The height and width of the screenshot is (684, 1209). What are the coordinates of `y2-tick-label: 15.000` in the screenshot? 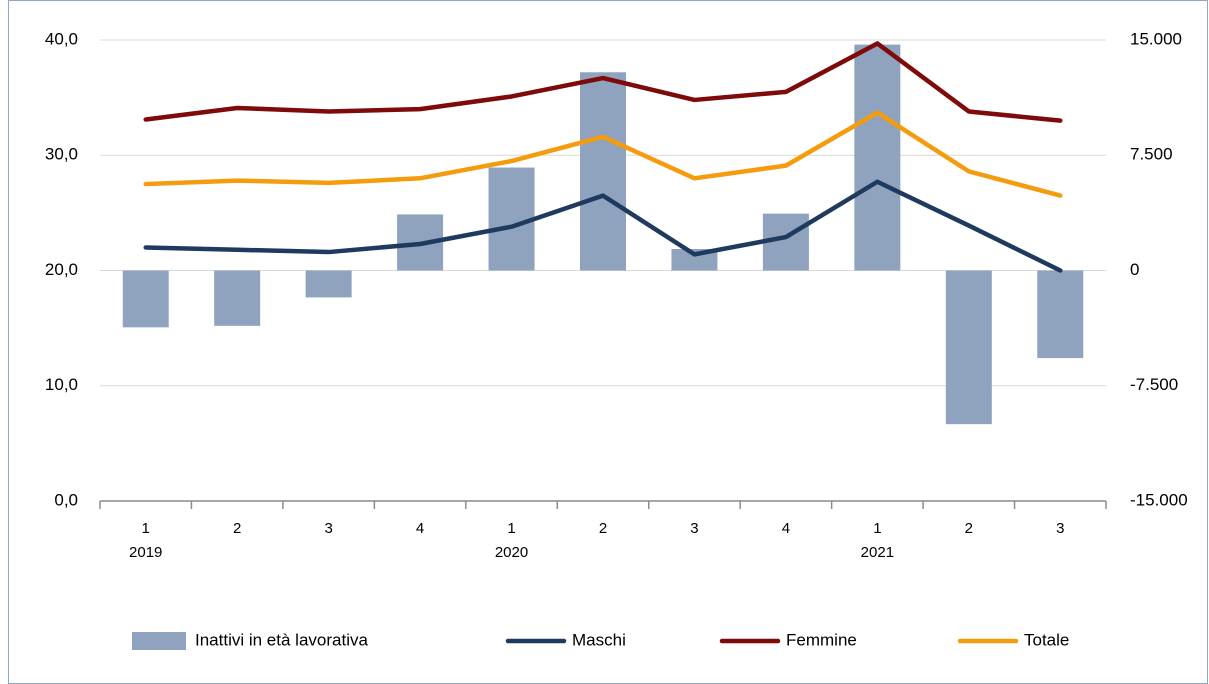 It's located at (1156, 38).